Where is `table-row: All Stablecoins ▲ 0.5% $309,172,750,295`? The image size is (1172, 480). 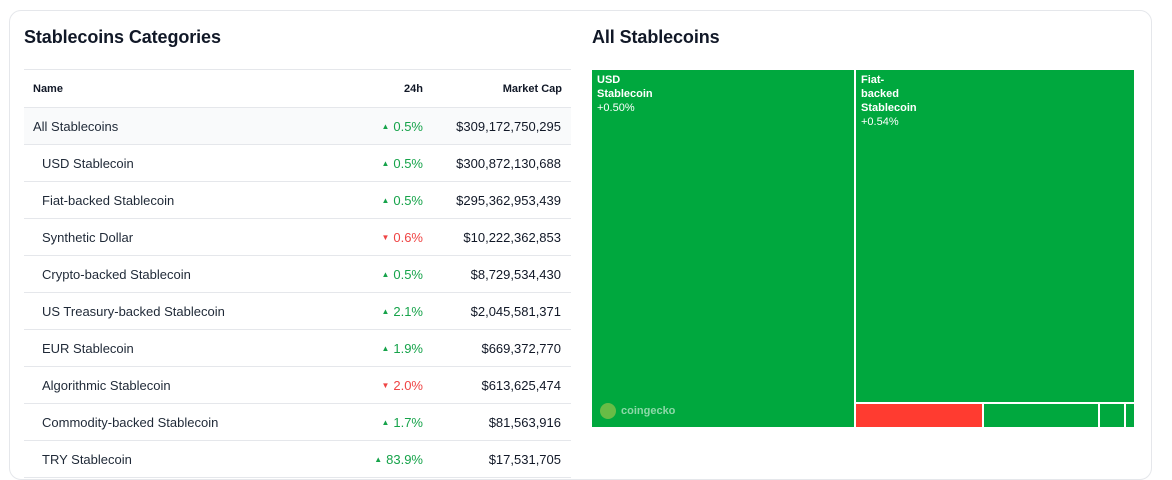 table-row: All Stablecoins ▲ 0.5% $309,172,750,295 is located at coordinates (297, 126).